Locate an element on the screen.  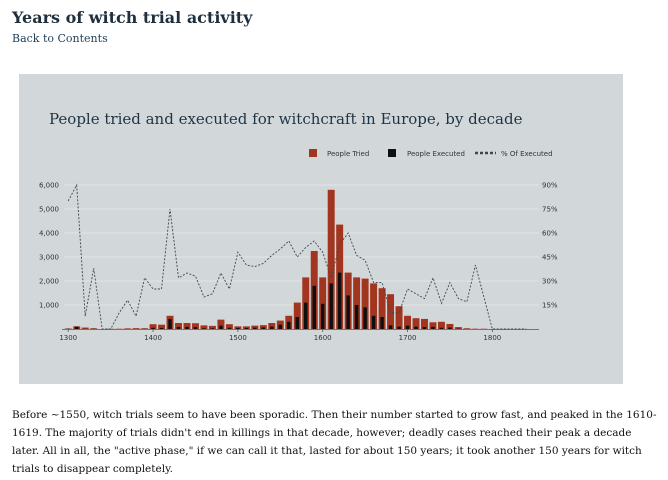
y2-tick-label: 90% is located at coordinates (550, 186).